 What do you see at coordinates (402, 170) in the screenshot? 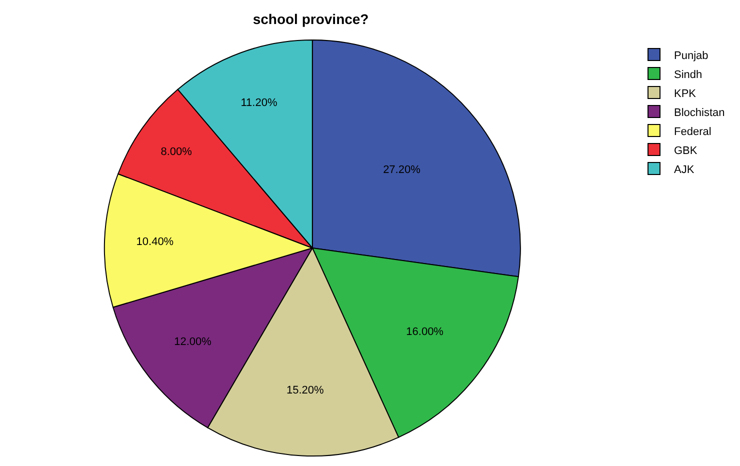
I see `data-label: 27.20%` at bounding box center [402, 170].